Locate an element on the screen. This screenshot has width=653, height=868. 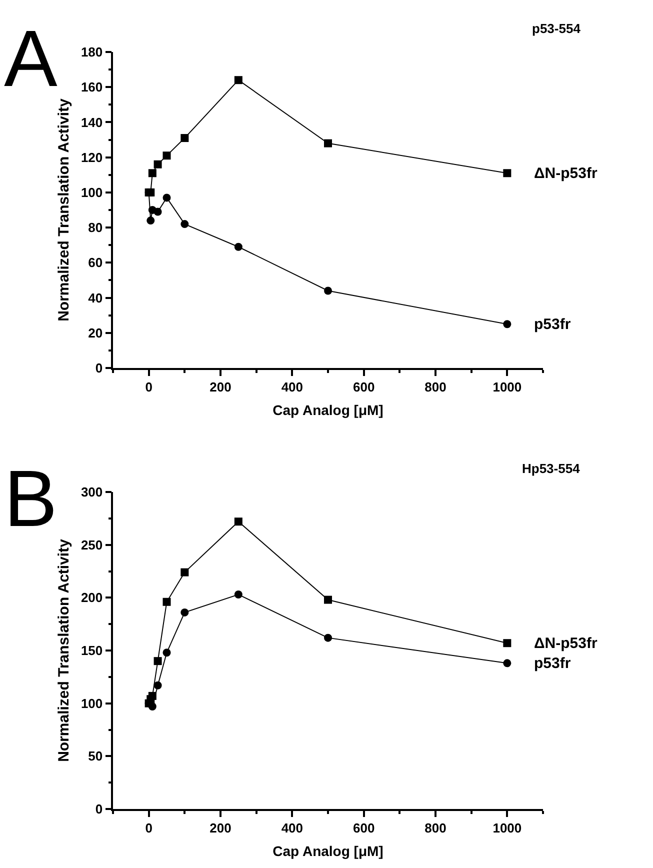
y-tick-label: 300 is located at coordinates (91, 492).